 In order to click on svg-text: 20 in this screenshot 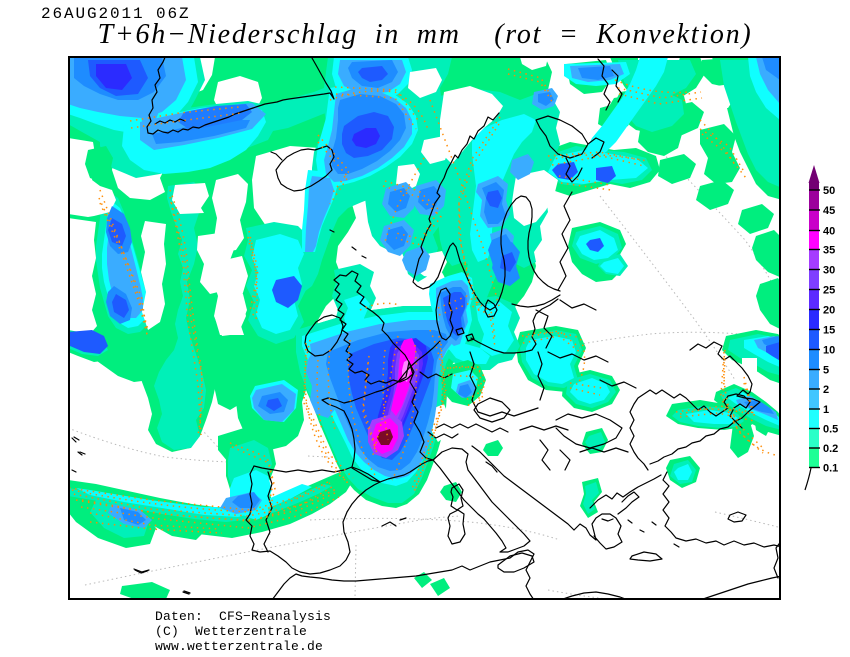, I will do `click(829, 311)`.